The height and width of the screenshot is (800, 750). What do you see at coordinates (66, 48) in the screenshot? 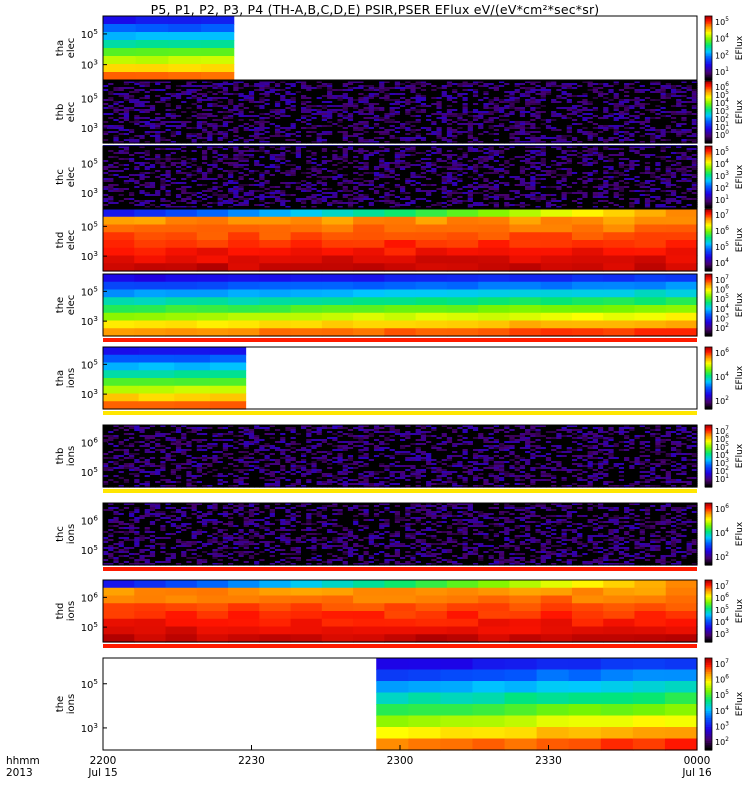
I see `y-axis-label: thaelec` at bounding box center [66, 48].